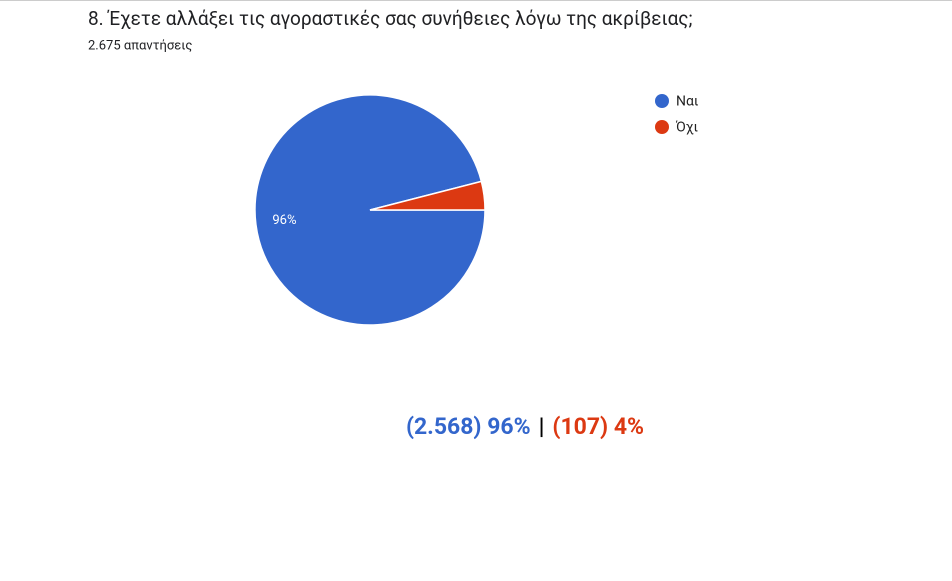  Describe the element at coordinates (542, 426) in the screenshot. I see `annotation-part: |` at that location.